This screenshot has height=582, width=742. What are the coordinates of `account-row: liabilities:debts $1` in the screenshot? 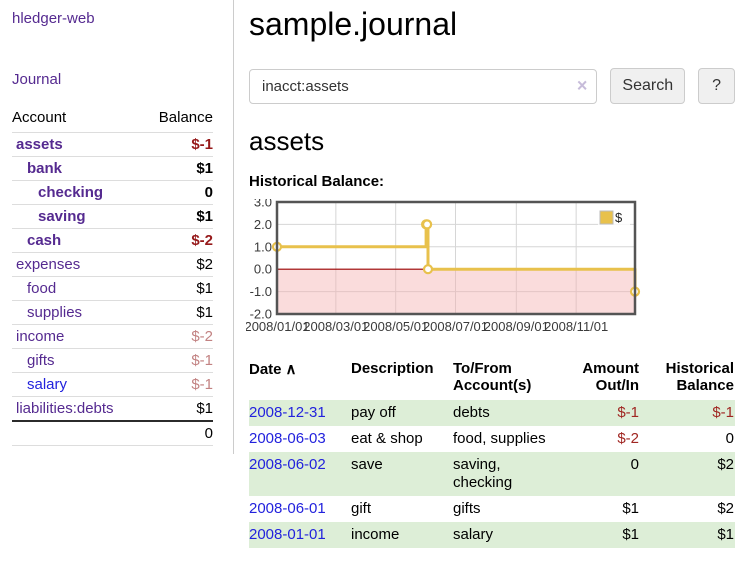 It's located at (112, 409).